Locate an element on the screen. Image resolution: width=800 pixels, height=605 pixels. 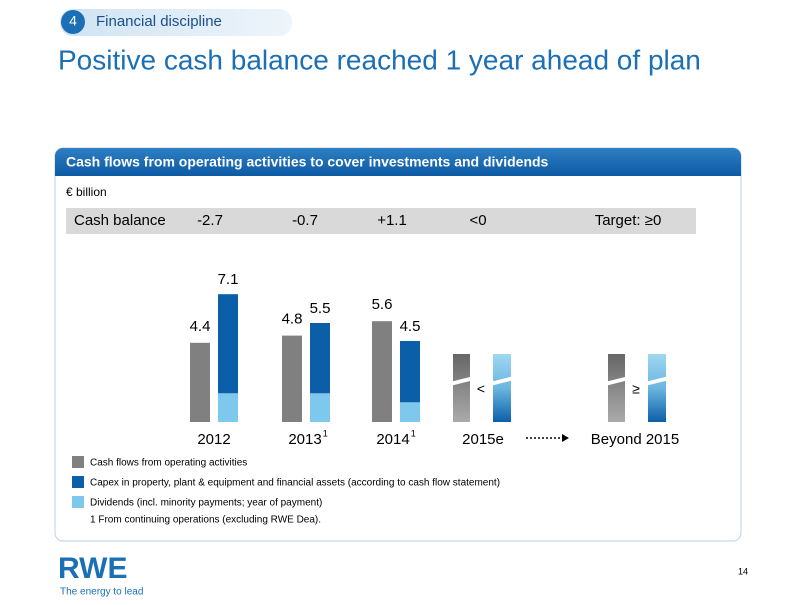
cash-balance-row is located at coordinates (381, 221).